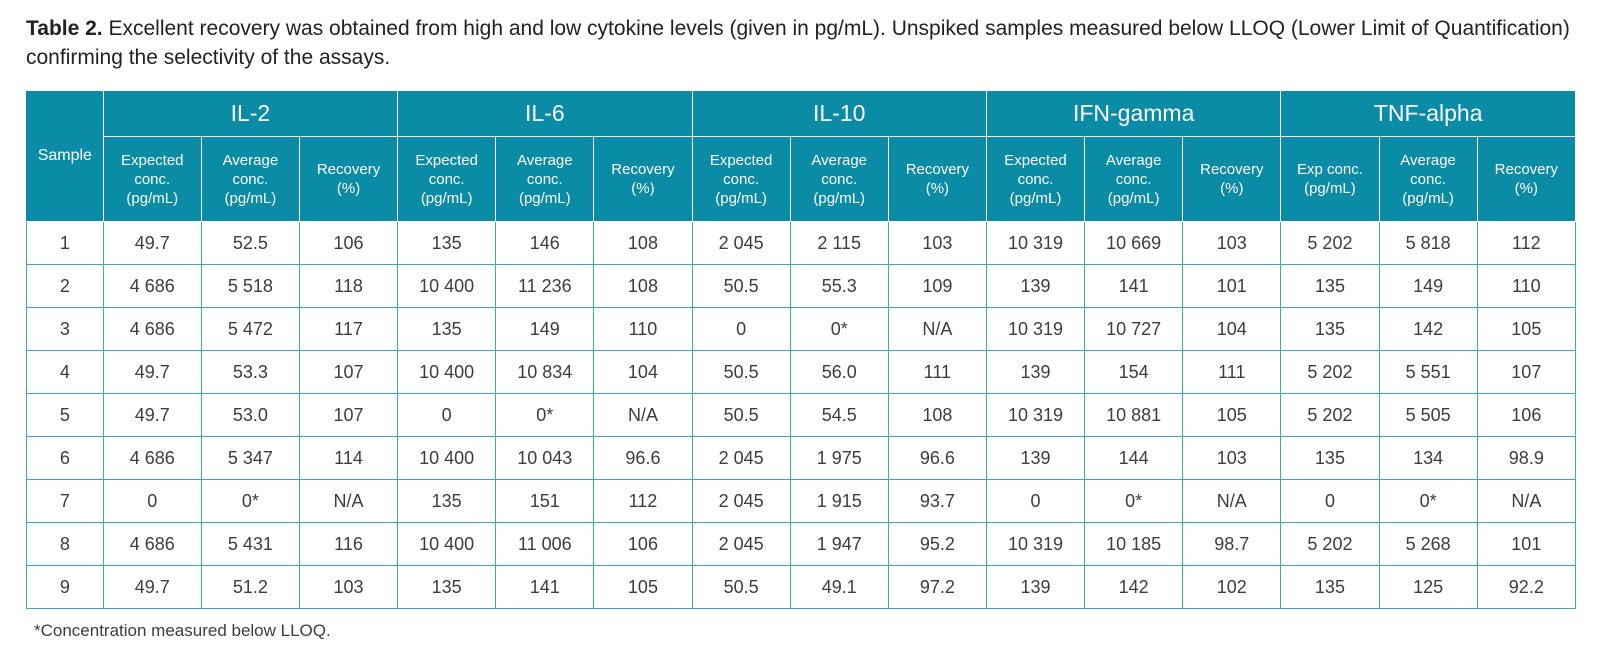  What do you see at coordinates (839, 372) in the screenshot?
I see `table-cell: 56.0` at bounding box center [839, 372].